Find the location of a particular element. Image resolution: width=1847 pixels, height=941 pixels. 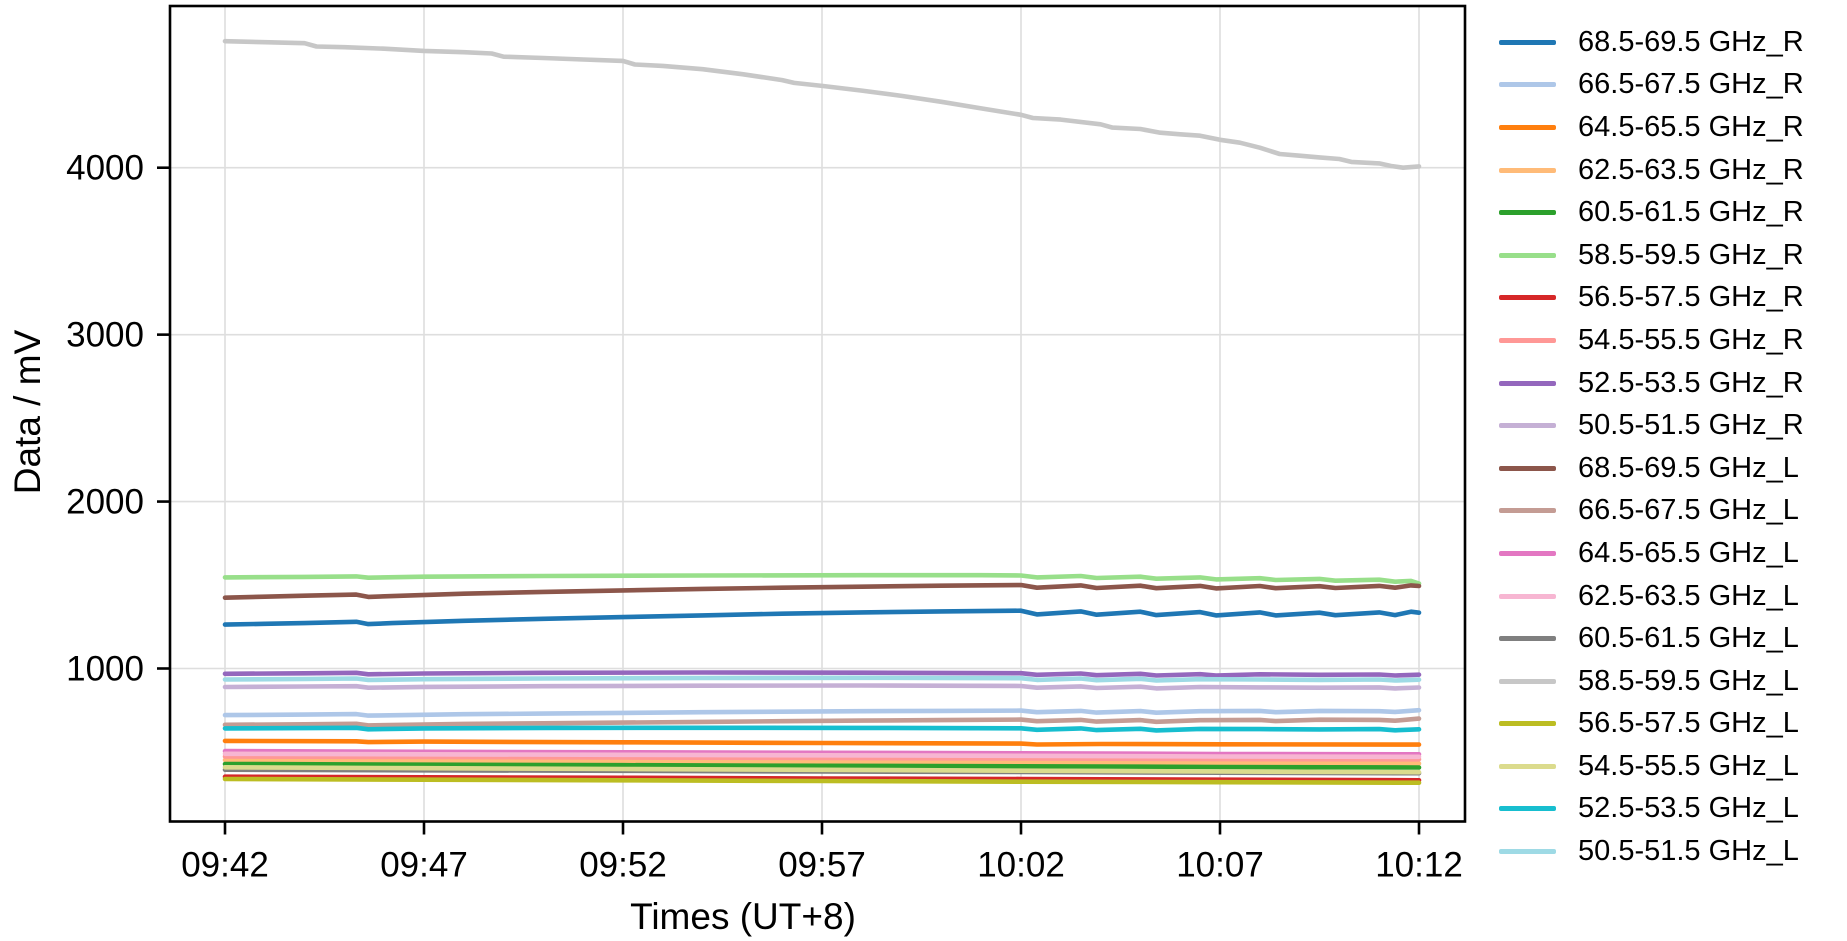

x-tick-label-09-57: 09:57 is located at coordinates (822, 865).